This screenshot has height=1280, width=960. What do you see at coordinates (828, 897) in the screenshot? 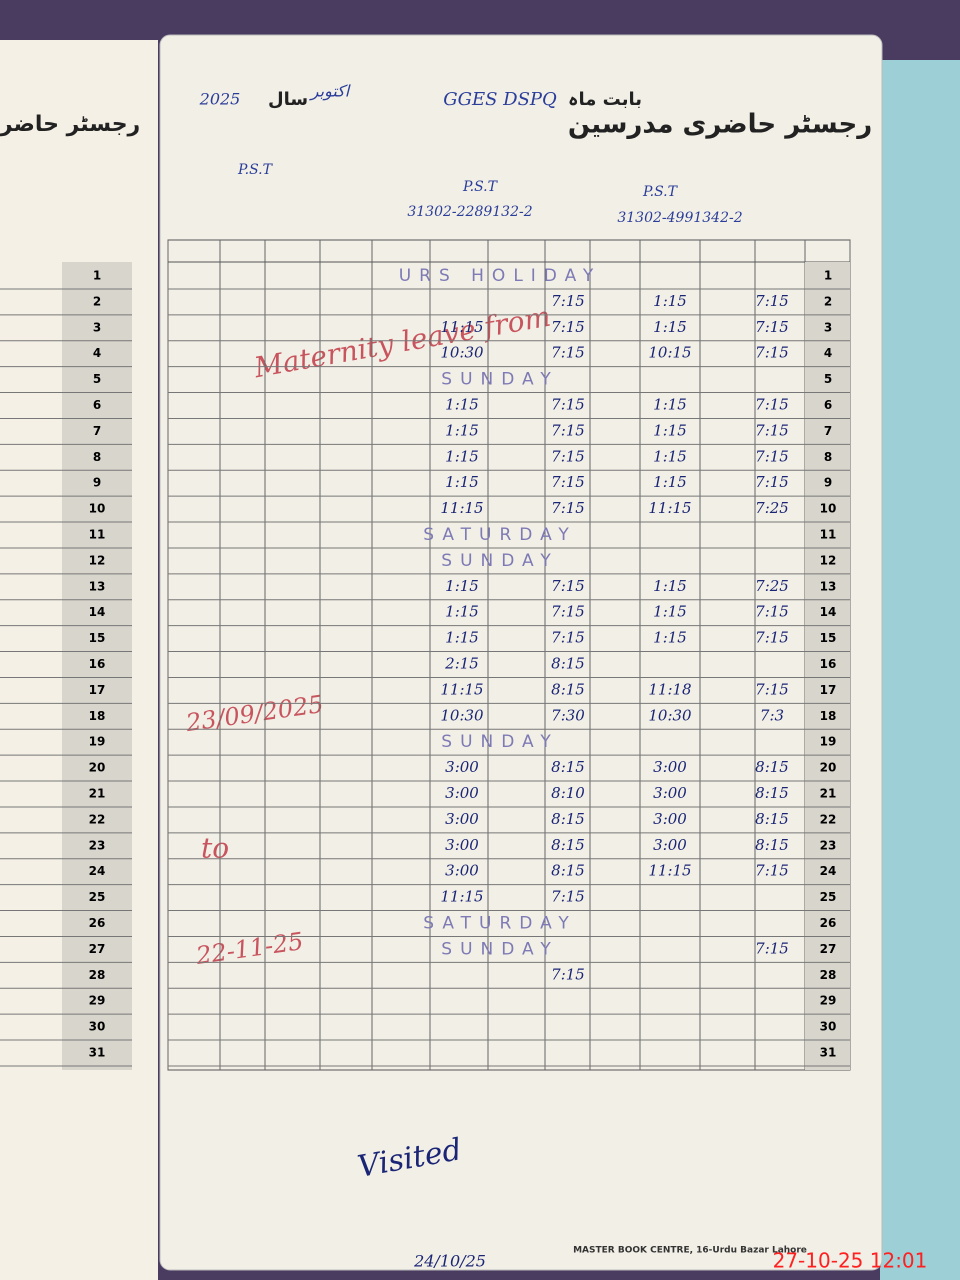
I see `day-number: 25` at bounding box center [828, 897].